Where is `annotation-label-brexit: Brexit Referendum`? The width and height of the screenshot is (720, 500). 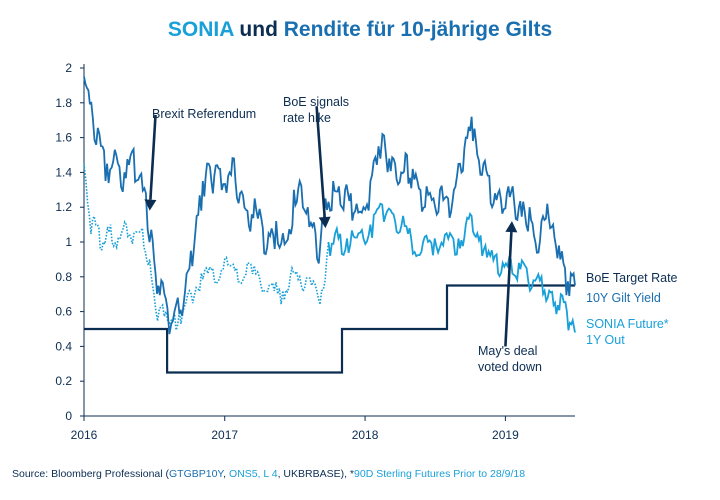
annotation-label-brexit: Brexit Referendum is located at coordinates (204, 114).